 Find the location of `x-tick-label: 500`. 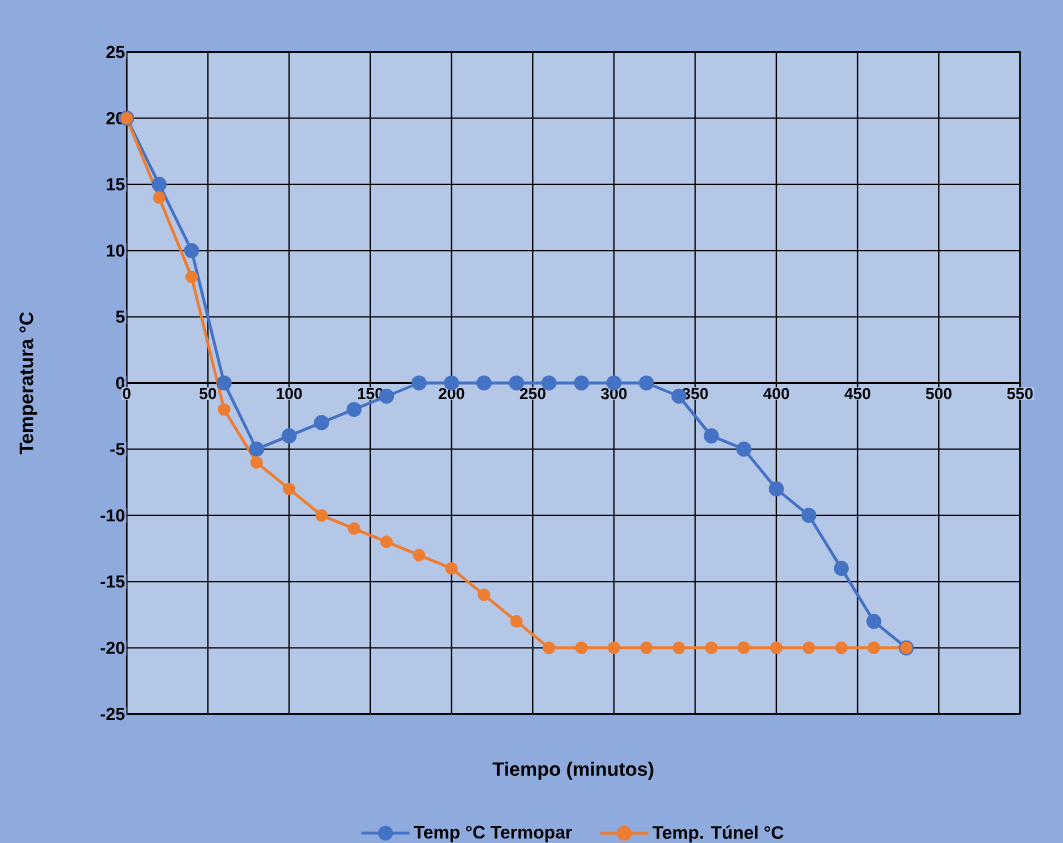

x-tick-label: 500 is located at coordinates (938, 393).